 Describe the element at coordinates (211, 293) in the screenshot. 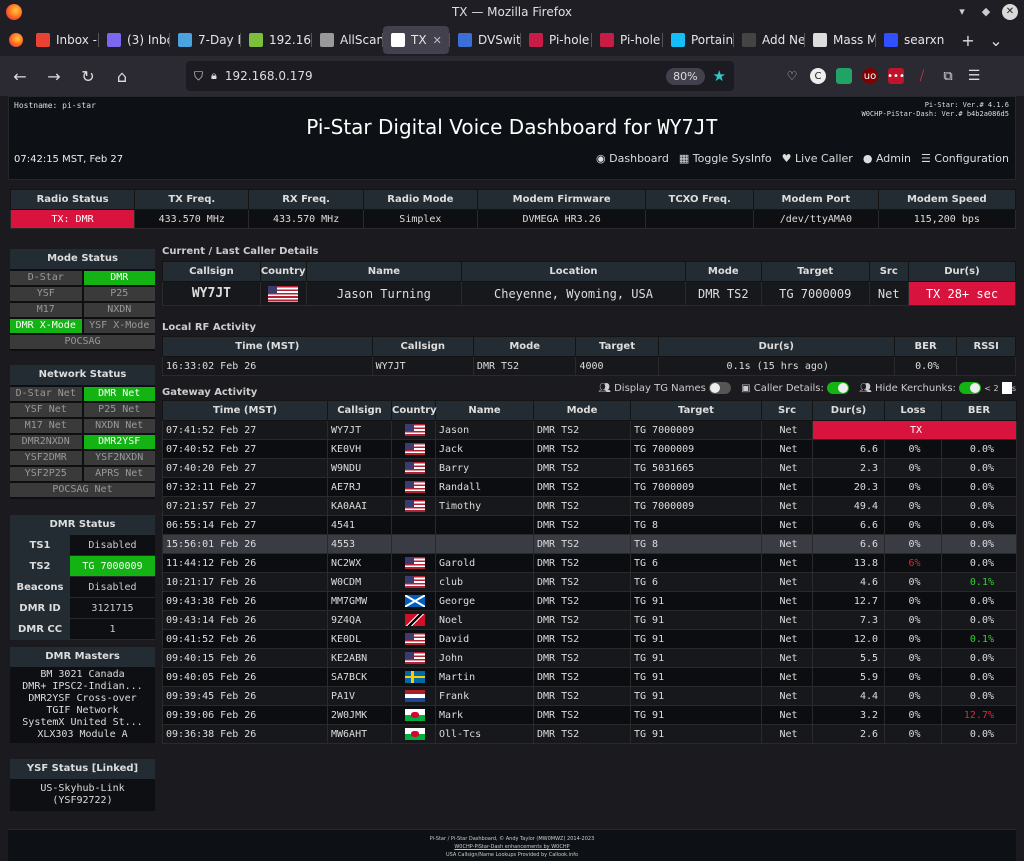

I see `current-callsign: WY7JT` at that location.